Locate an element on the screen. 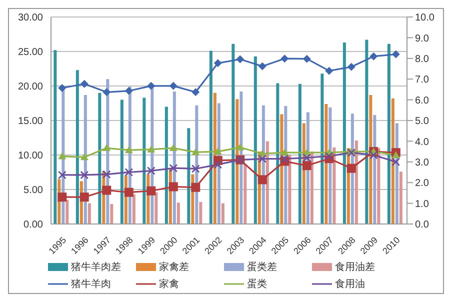  y2-tick-label: 2.0 is located at coordinates (422, 184).